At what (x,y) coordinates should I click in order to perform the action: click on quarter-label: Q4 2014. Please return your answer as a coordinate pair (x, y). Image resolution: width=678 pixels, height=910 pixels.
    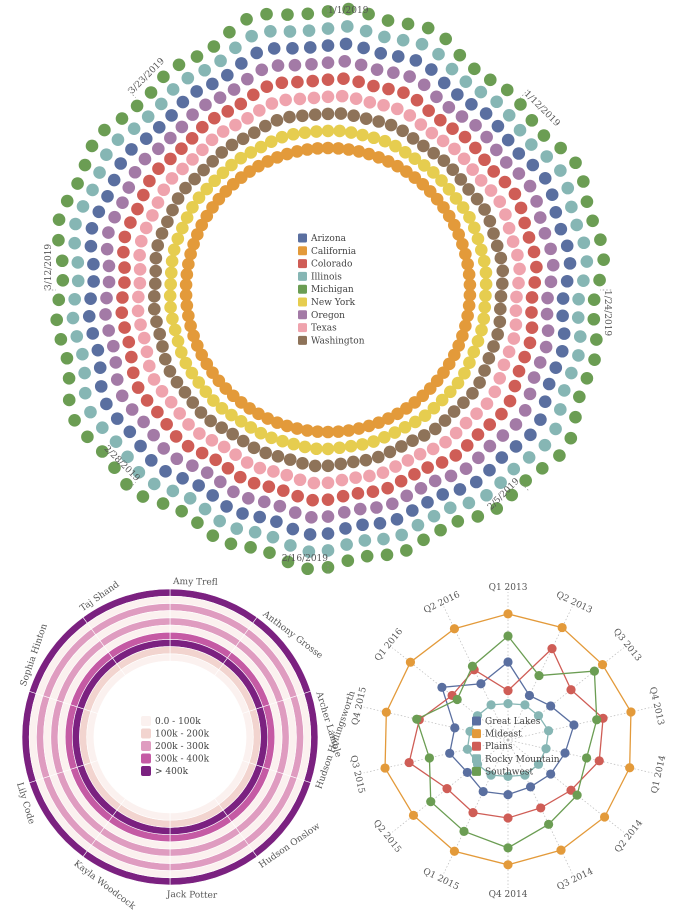
    Looking at the image, I should click on (508, 895).